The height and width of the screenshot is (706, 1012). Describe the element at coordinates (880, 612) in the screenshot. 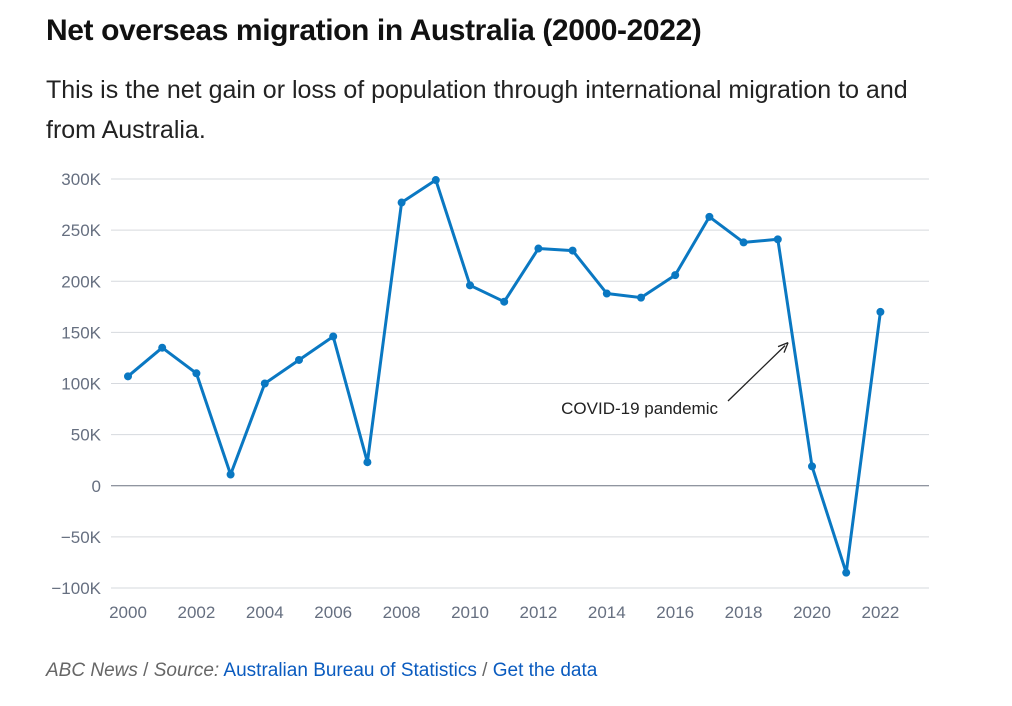

I see `x-tick-label: 2022` at that location.